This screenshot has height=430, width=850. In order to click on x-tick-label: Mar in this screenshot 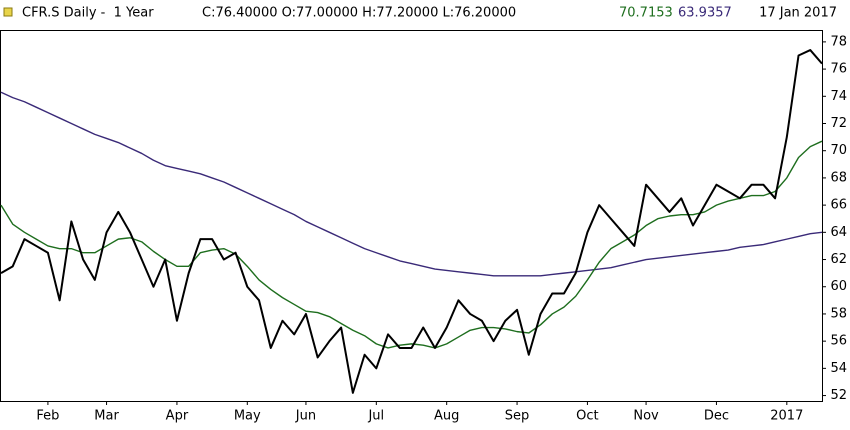, I will do `click(106, 416)`.